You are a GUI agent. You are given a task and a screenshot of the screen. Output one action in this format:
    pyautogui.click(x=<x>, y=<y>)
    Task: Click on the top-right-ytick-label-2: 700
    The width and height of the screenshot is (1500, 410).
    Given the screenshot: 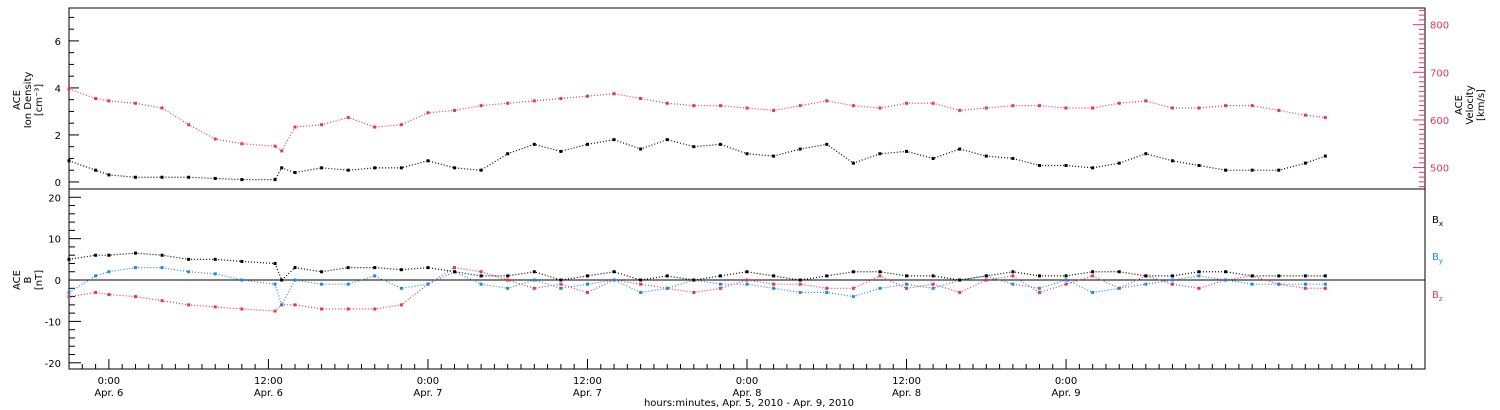 What is the action you would take?
    pyautogui.click(x=1439, y=73)
    